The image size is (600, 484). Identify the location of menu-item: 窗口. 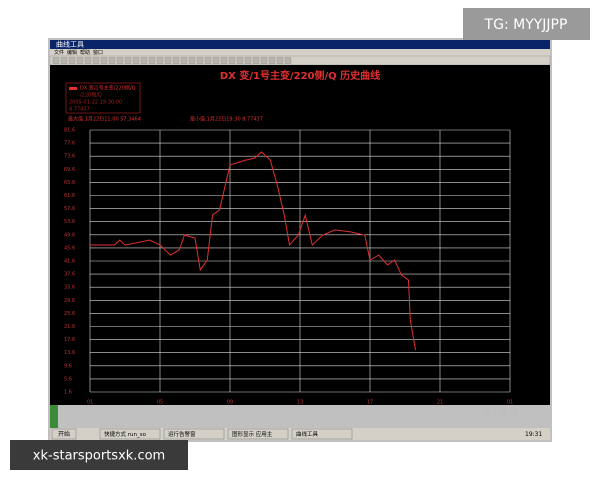
(98, 52).